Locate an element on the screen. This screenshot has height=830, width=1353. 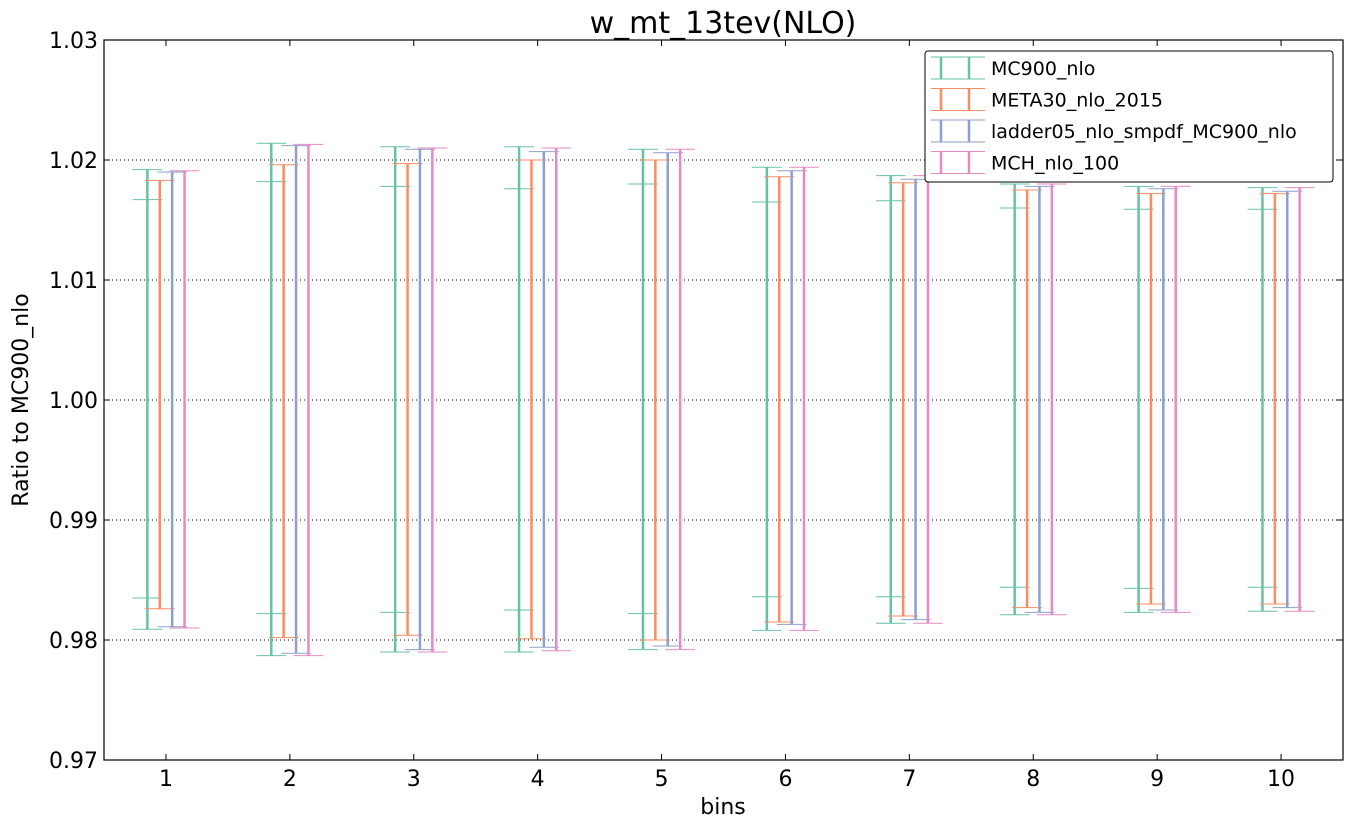
x-tick-label: 3 is located at coordinates (414, 779).